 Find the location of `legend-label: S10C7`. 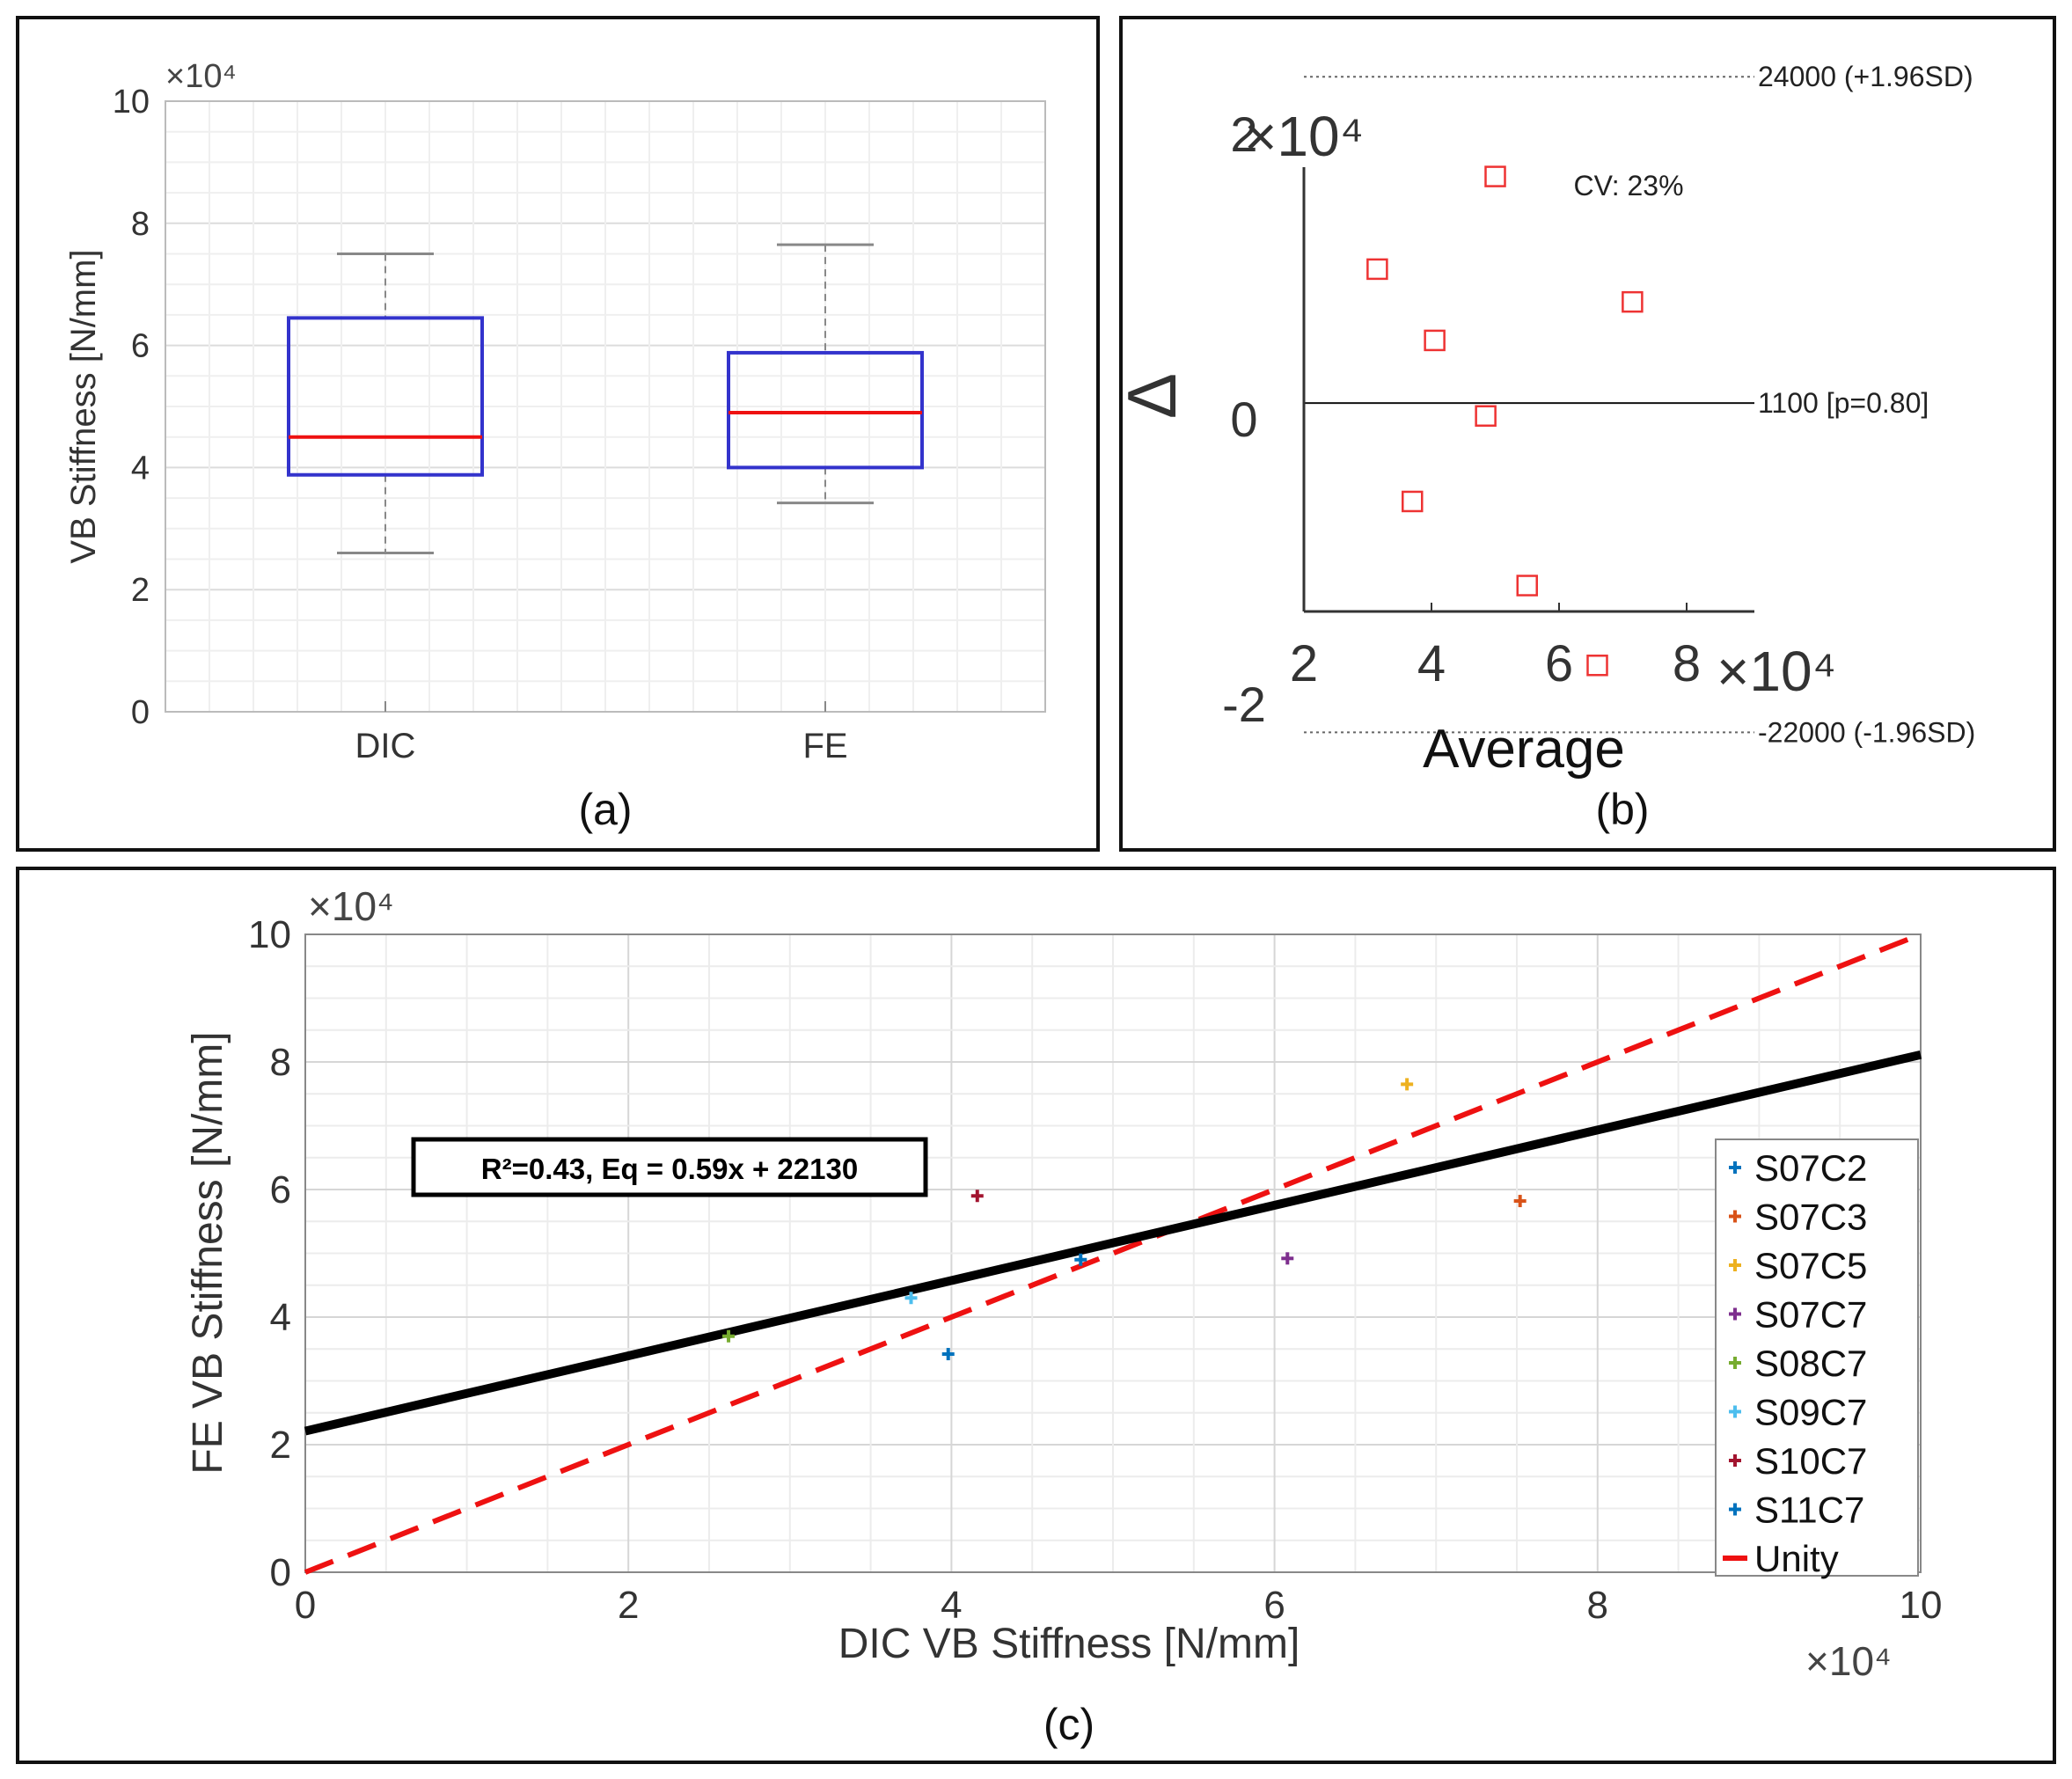

legend-label: S10C7 is located at coordinates (1810, 1461).